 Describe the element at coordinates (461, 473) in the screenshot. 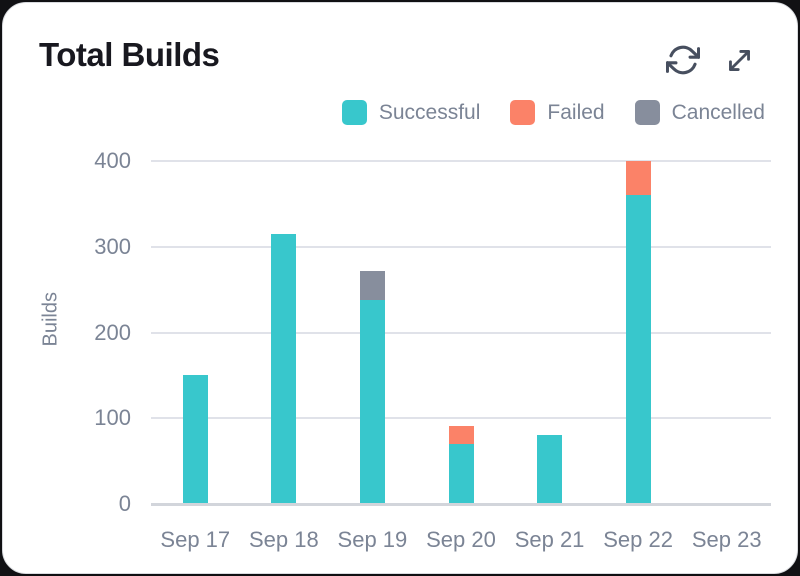

I see `bar-sep-20-successful` at that location.